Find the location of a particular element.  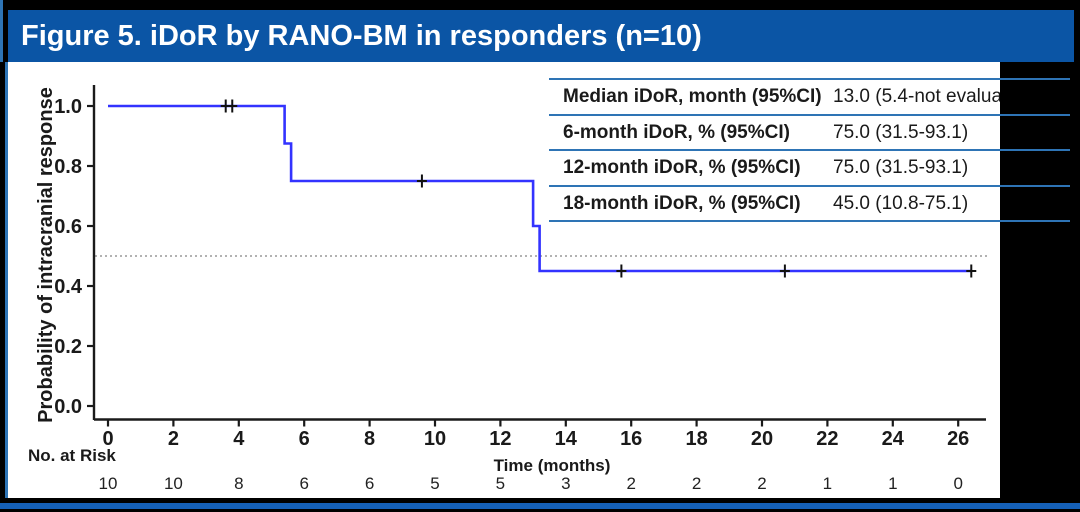

stat-value: 13.0 (5.4-not evalua is located at coordinates (916, 96).